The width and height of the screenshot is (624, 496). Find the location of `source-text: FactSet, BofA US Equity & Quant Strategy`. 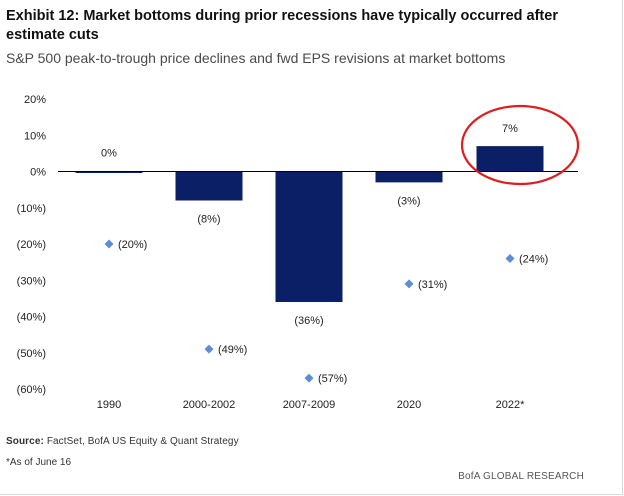

source-text: FactSet, BofA US Equity & Quant Strategy is located at coordinates (141, 441).